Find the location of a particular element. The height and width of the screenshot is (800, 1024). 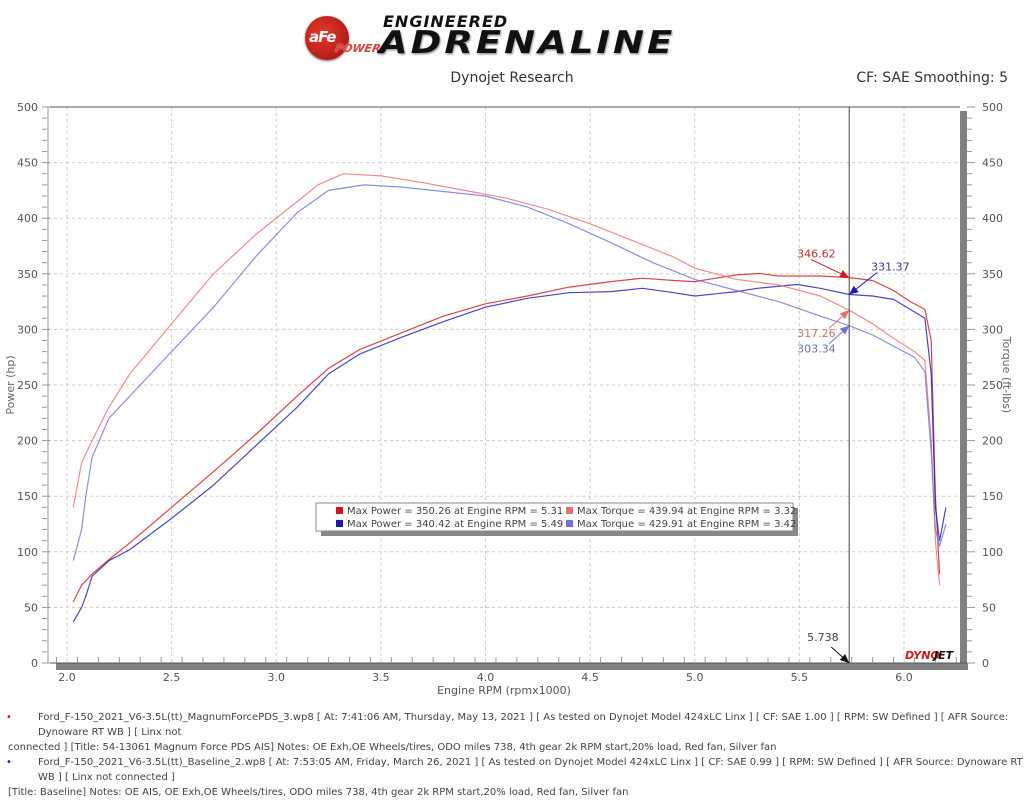

svg-text:Max Power = 340.42 at Engine R: Max Power = 340.42 at Engine RPM = 5.49 is located at coordinates (455, 524).